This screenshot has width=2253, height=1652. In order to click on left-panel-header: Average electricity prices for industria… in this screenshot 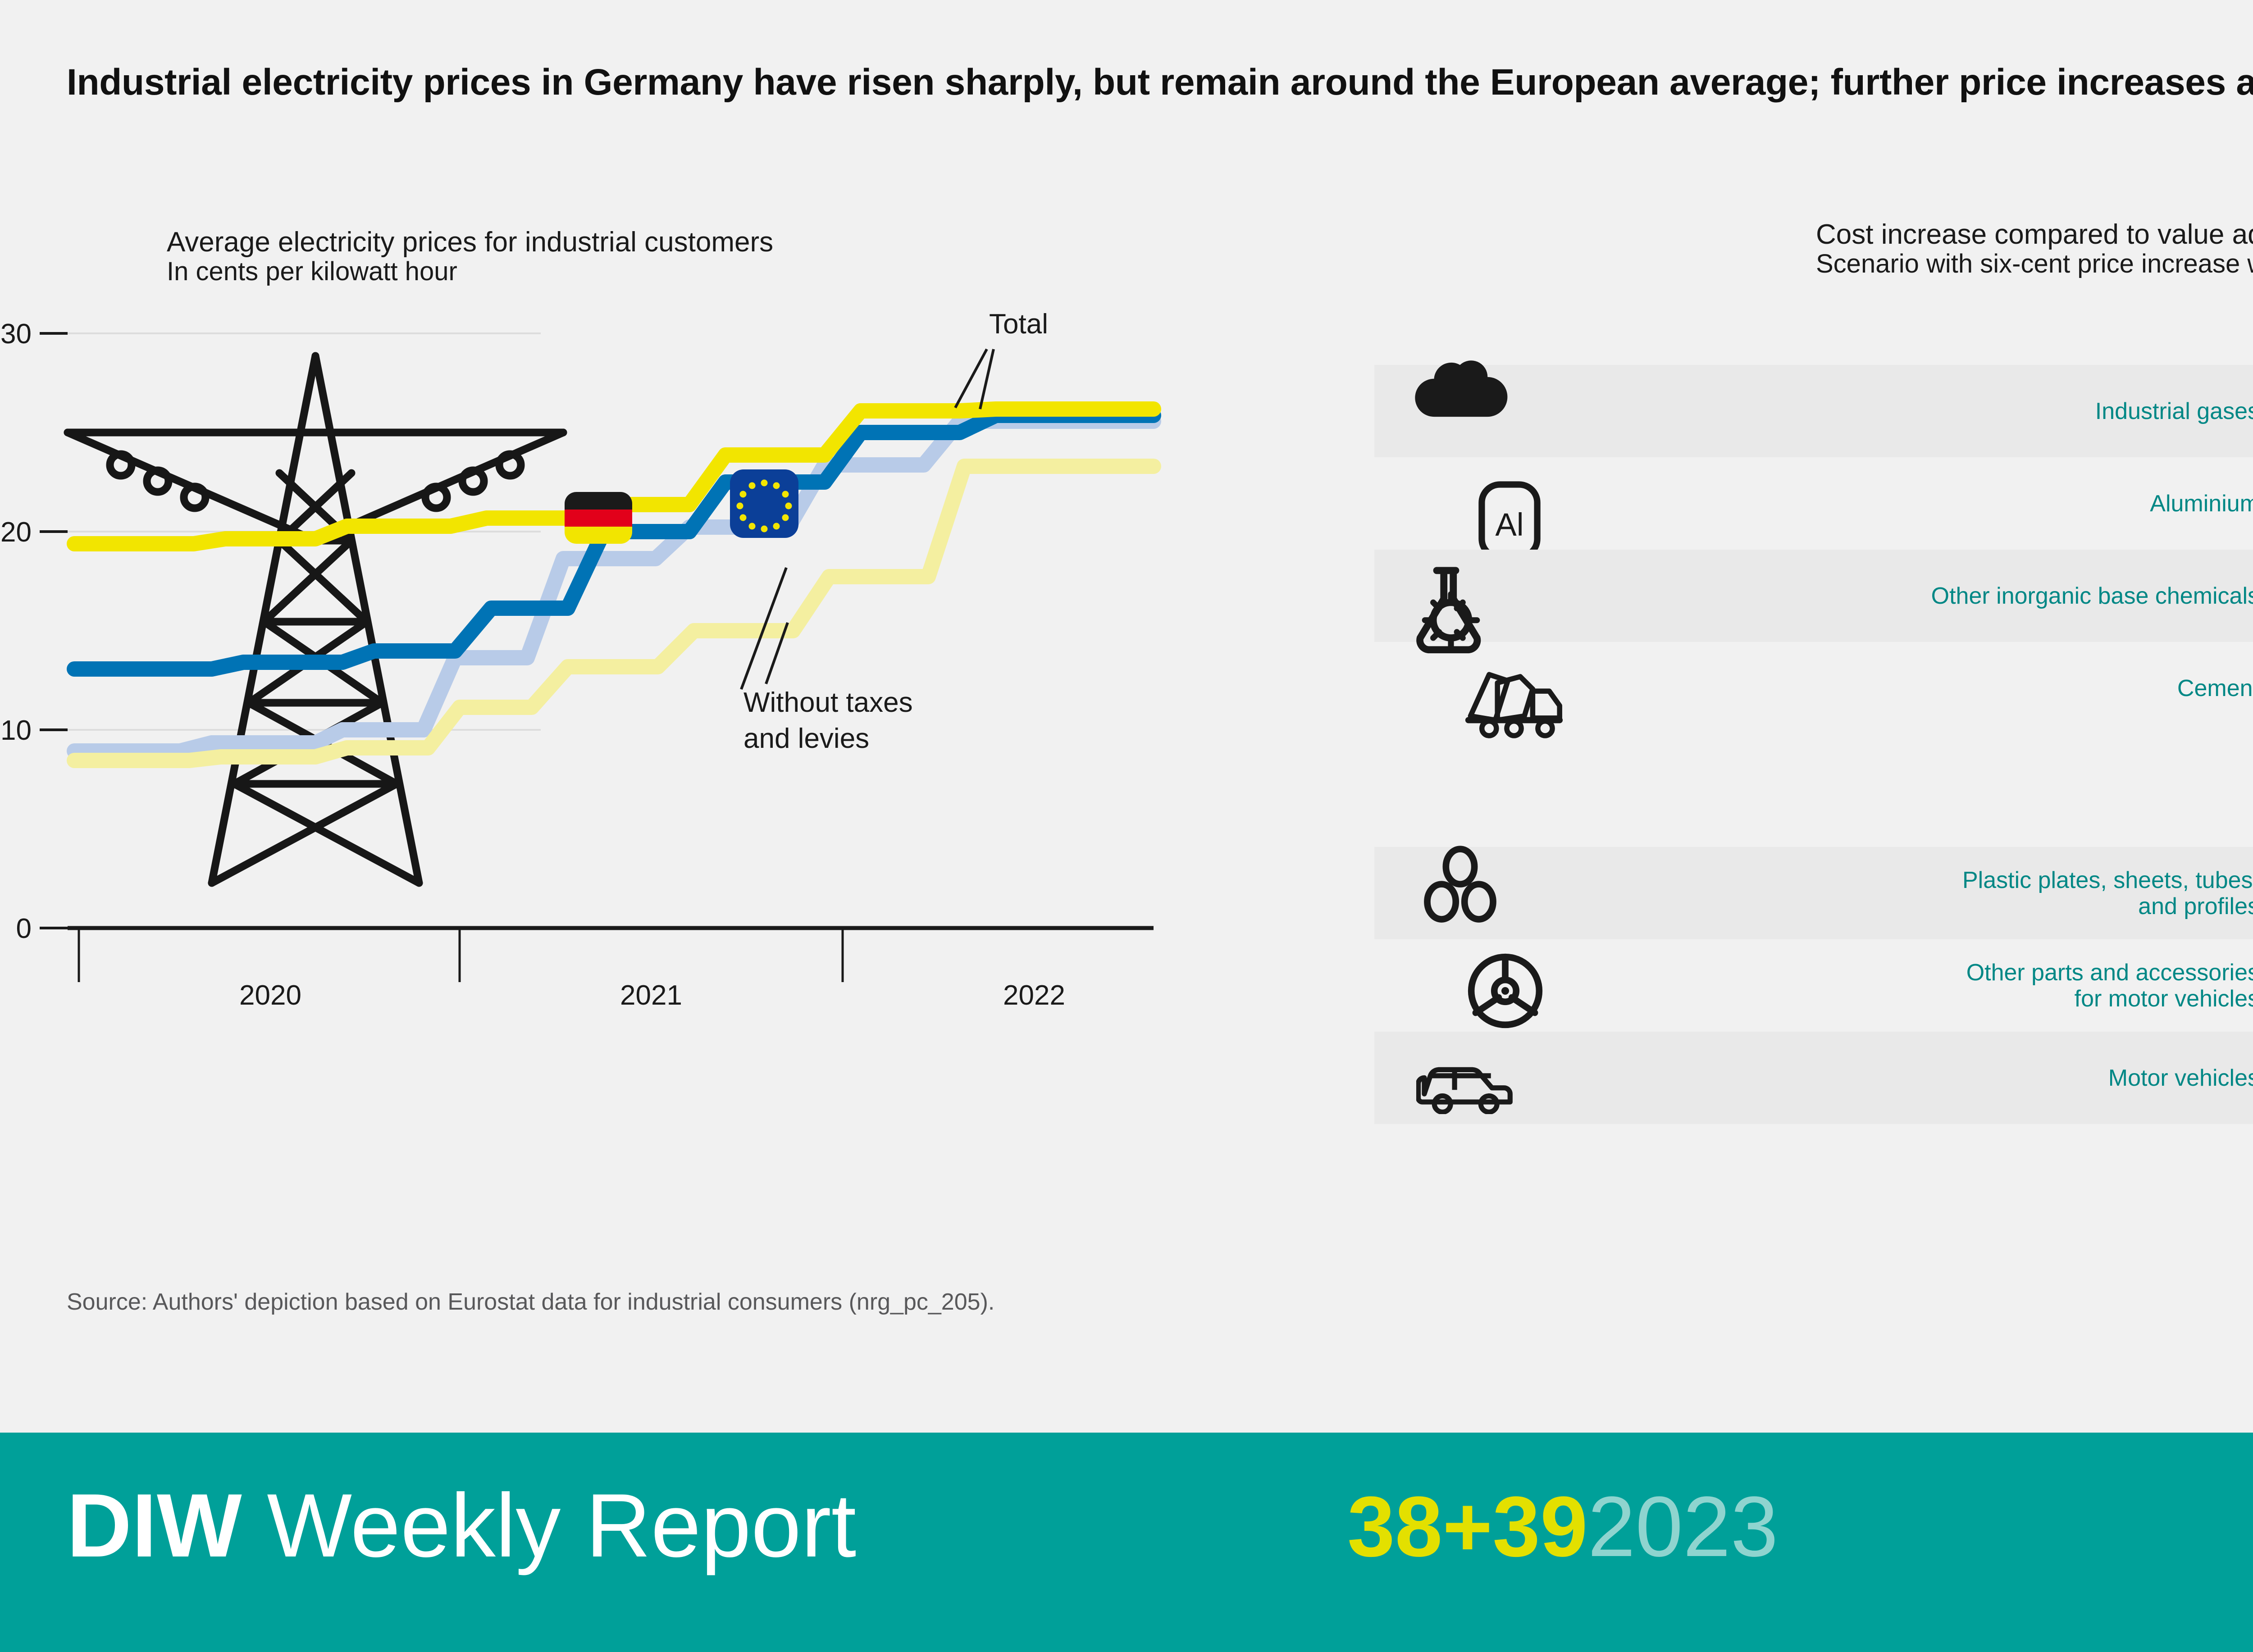, I will do `click(470, 257)`.